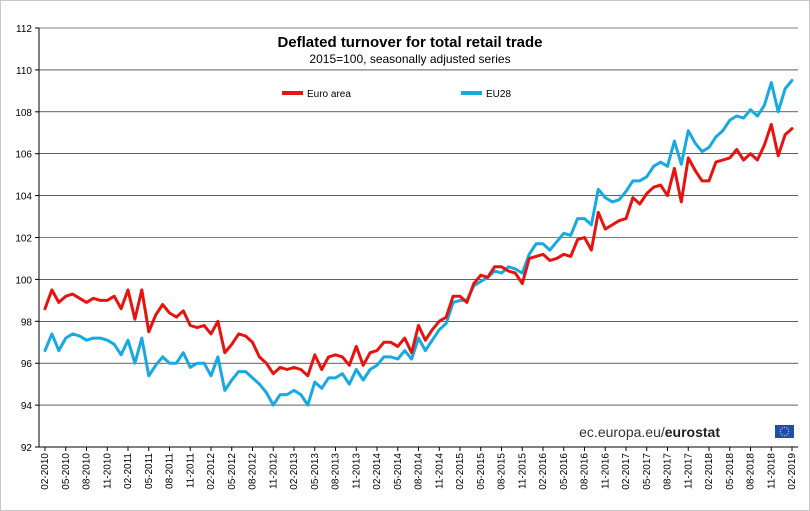 Image resolution: width=810 pixels, height=511 pixels. Describe the element at coordinates (23, 239) in the screenshot. I see `y-tick-label: 102` at that location.